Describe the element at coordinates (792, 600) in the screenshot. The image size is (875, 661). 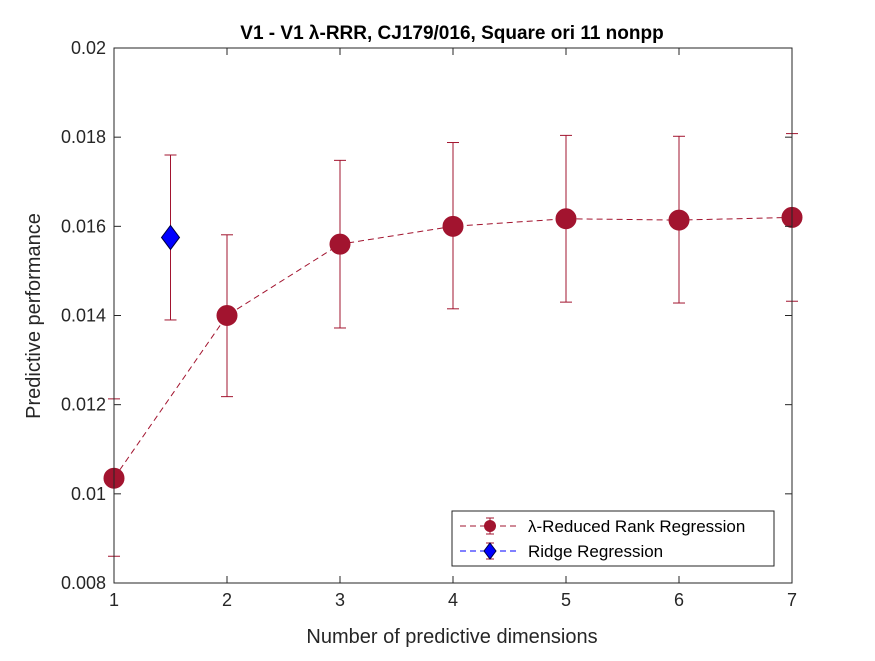
I see `x-tick-label: 7` at that location.